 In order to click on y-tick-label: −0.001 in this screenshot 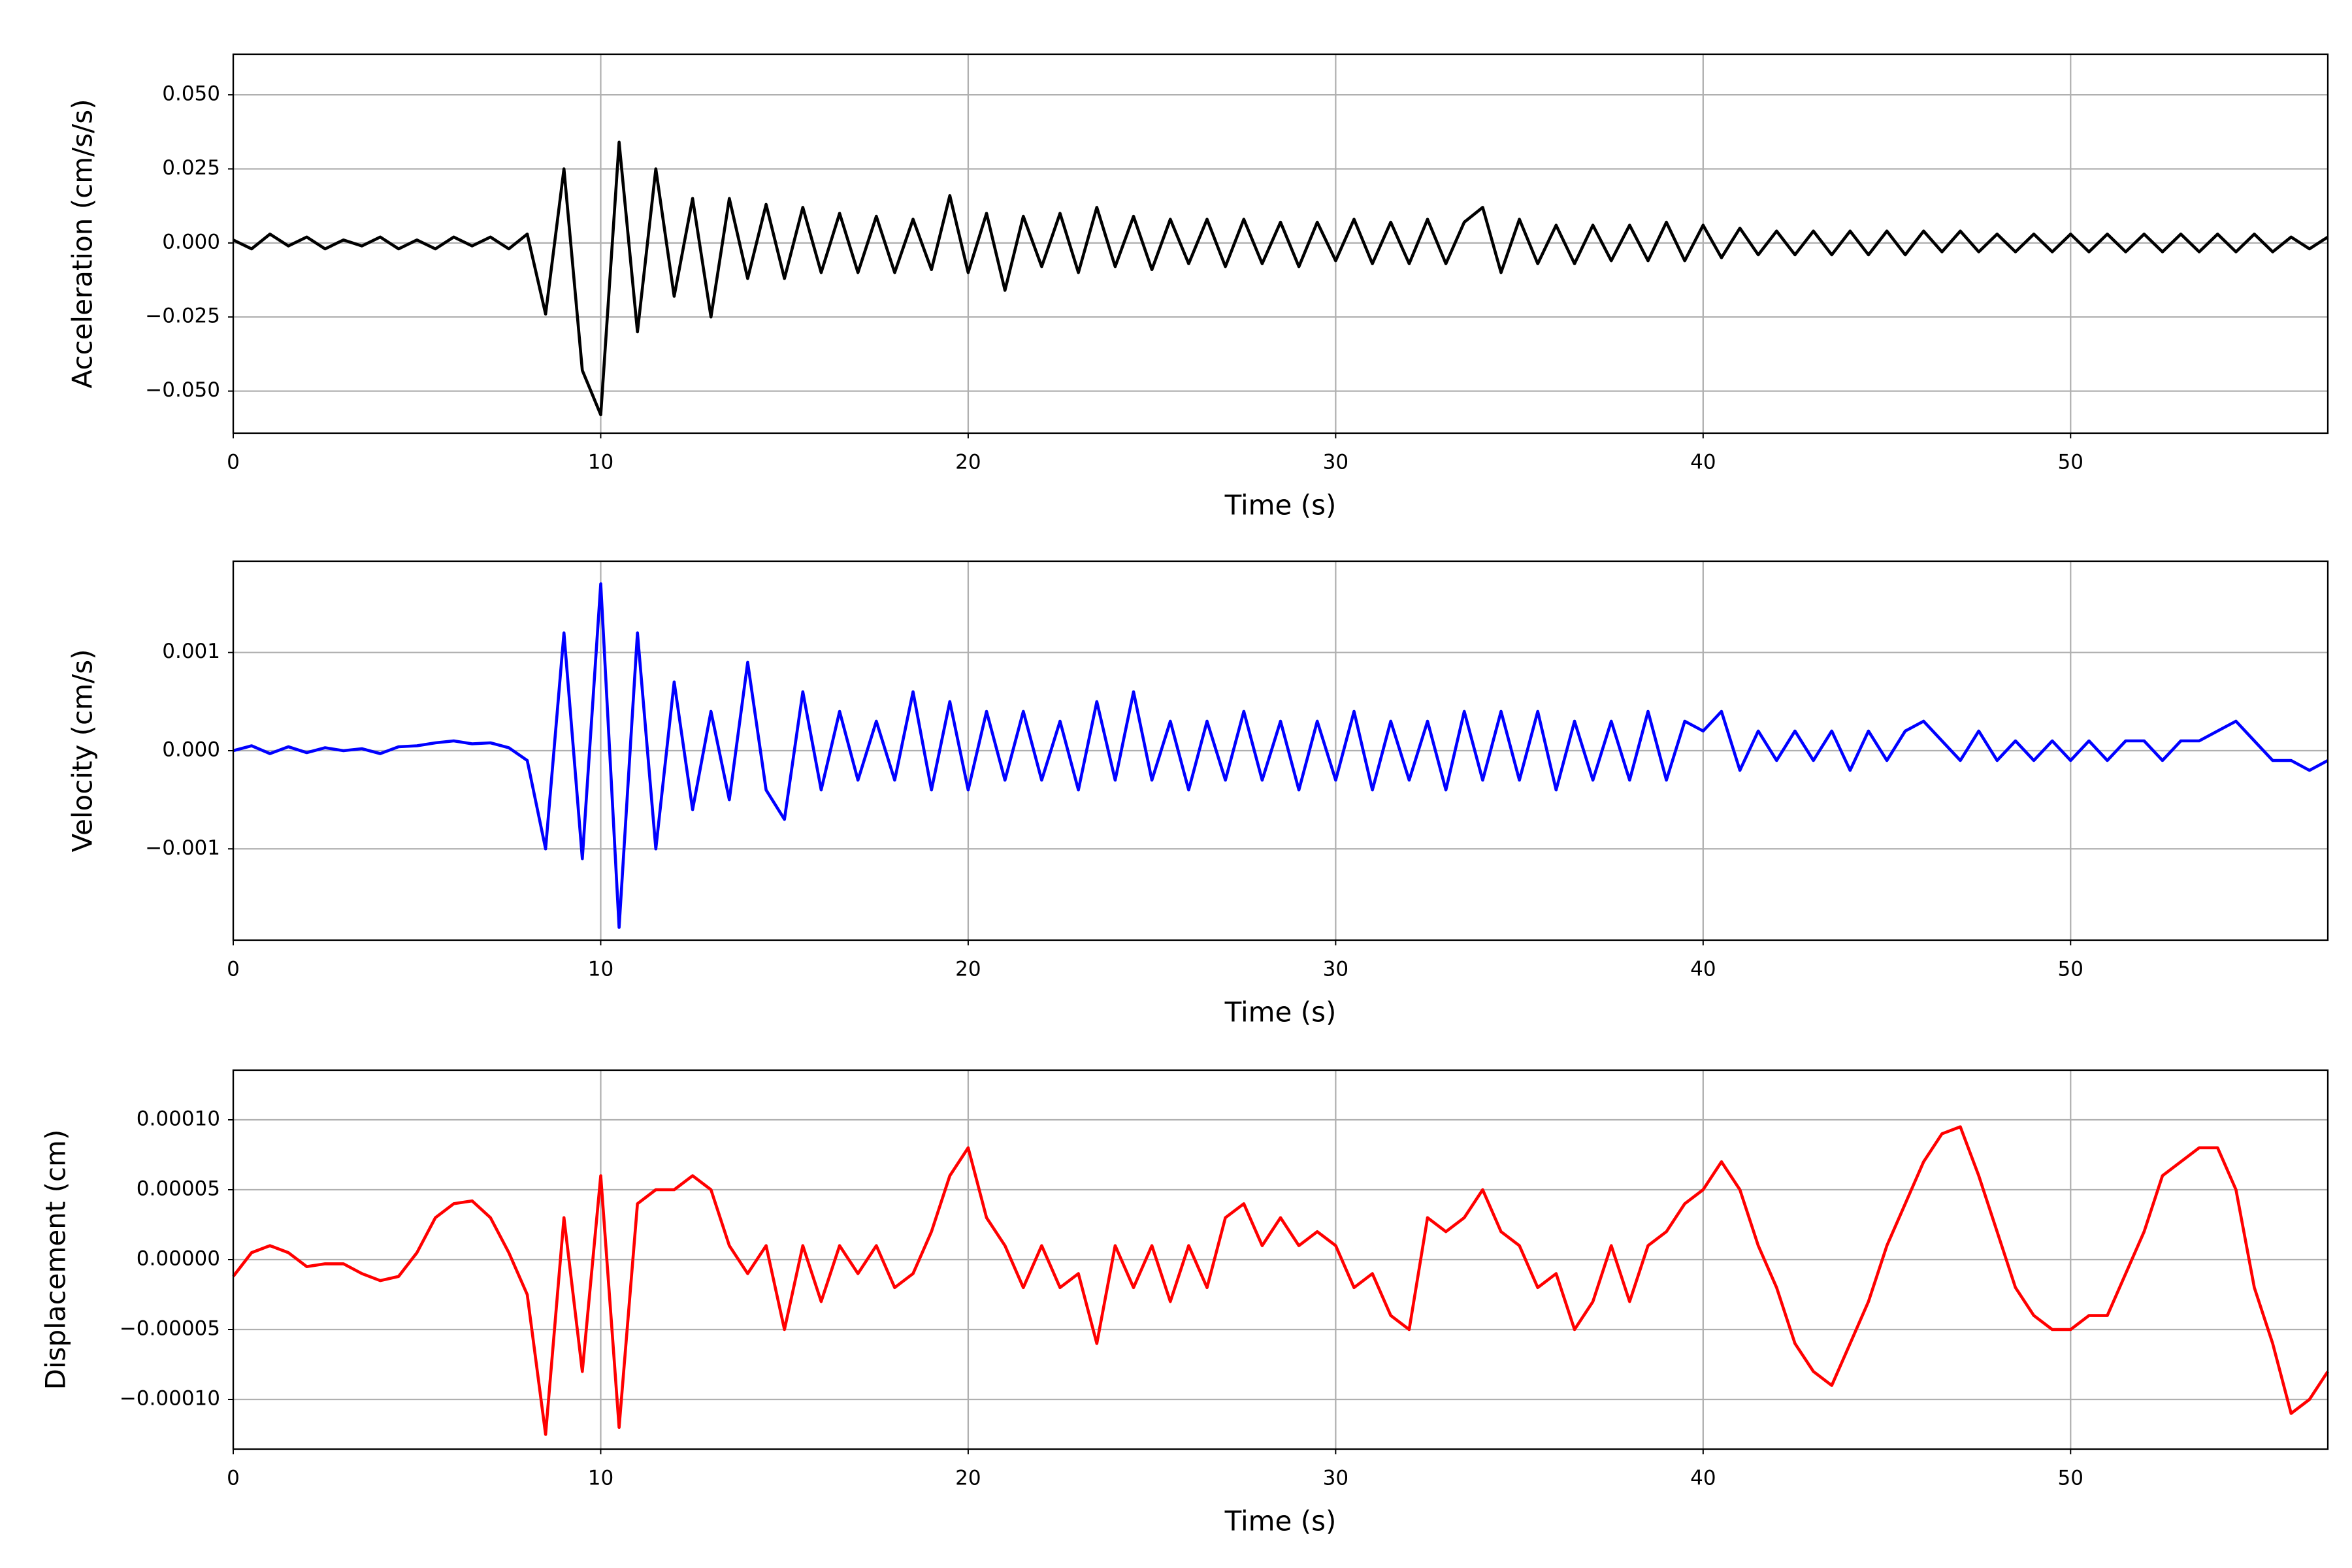, I will do `click(182, 848)`.